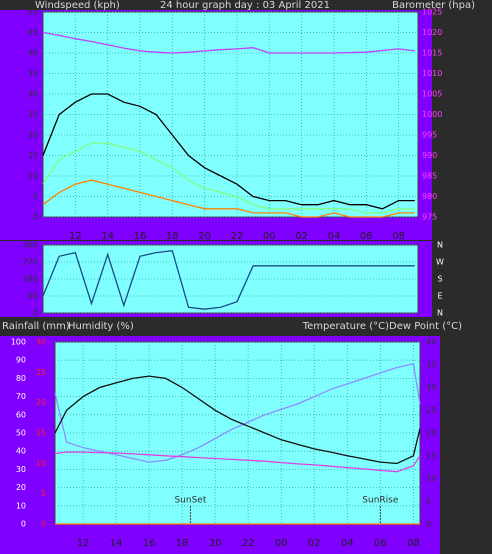 The height and width of the screenshot is (554, 492). I want to click on annotation: SunRise, so click(380, 501).